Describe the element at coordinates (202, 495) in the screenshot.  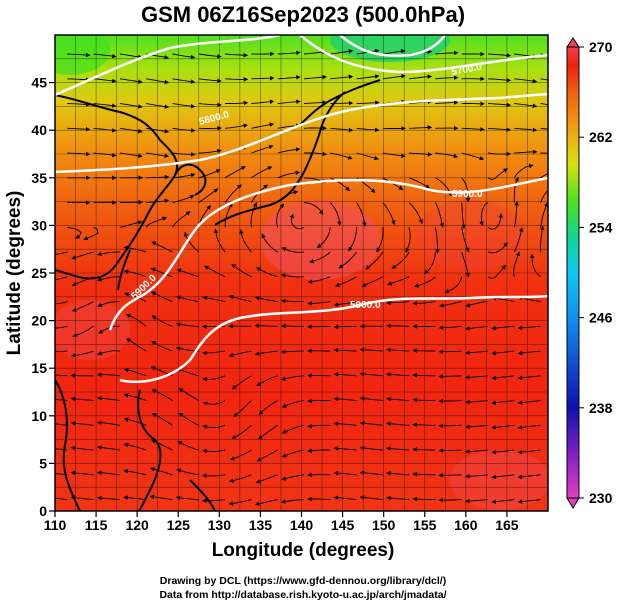
I see `borneo-coastline` at that location.